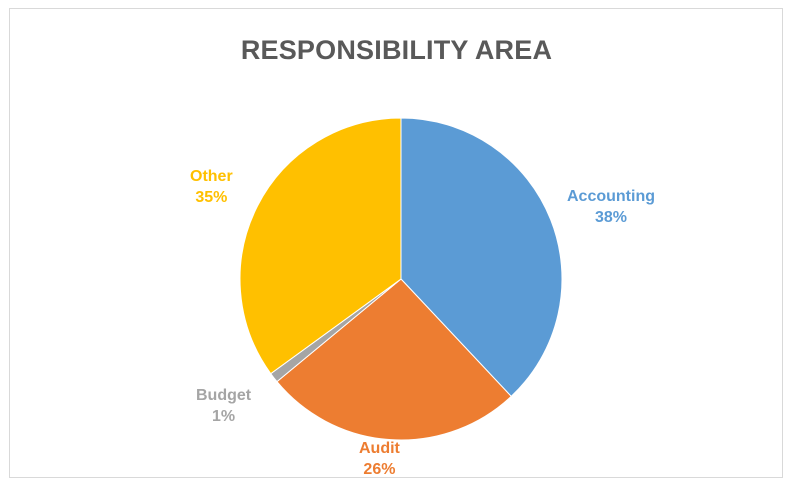  I want to click on chart-title: RESPONSIBILITY AREA, so click(396, 50).